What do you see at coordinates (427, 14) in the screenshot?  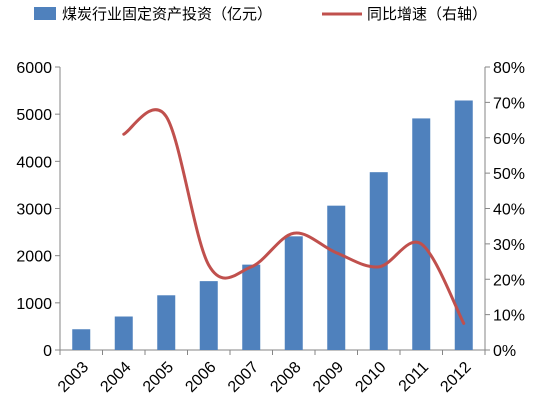 I see `legend-line-label: 同比增速（右轴）` at bounding box center [427, 14].